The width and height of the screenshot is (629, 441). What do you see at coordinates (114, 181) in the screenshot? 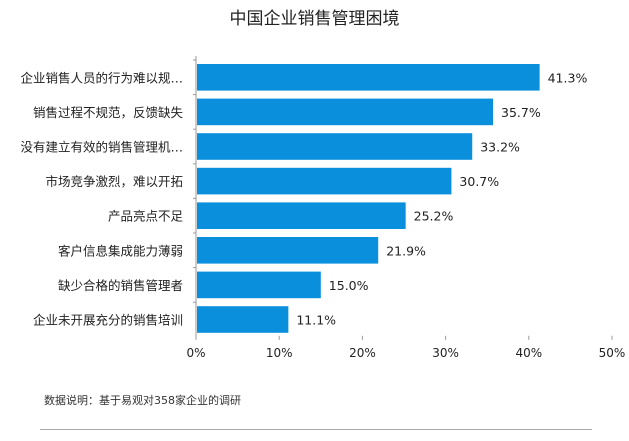
I see `category-label: 市场竞争激烈，难以开拓` at bounding box center [114, 181].